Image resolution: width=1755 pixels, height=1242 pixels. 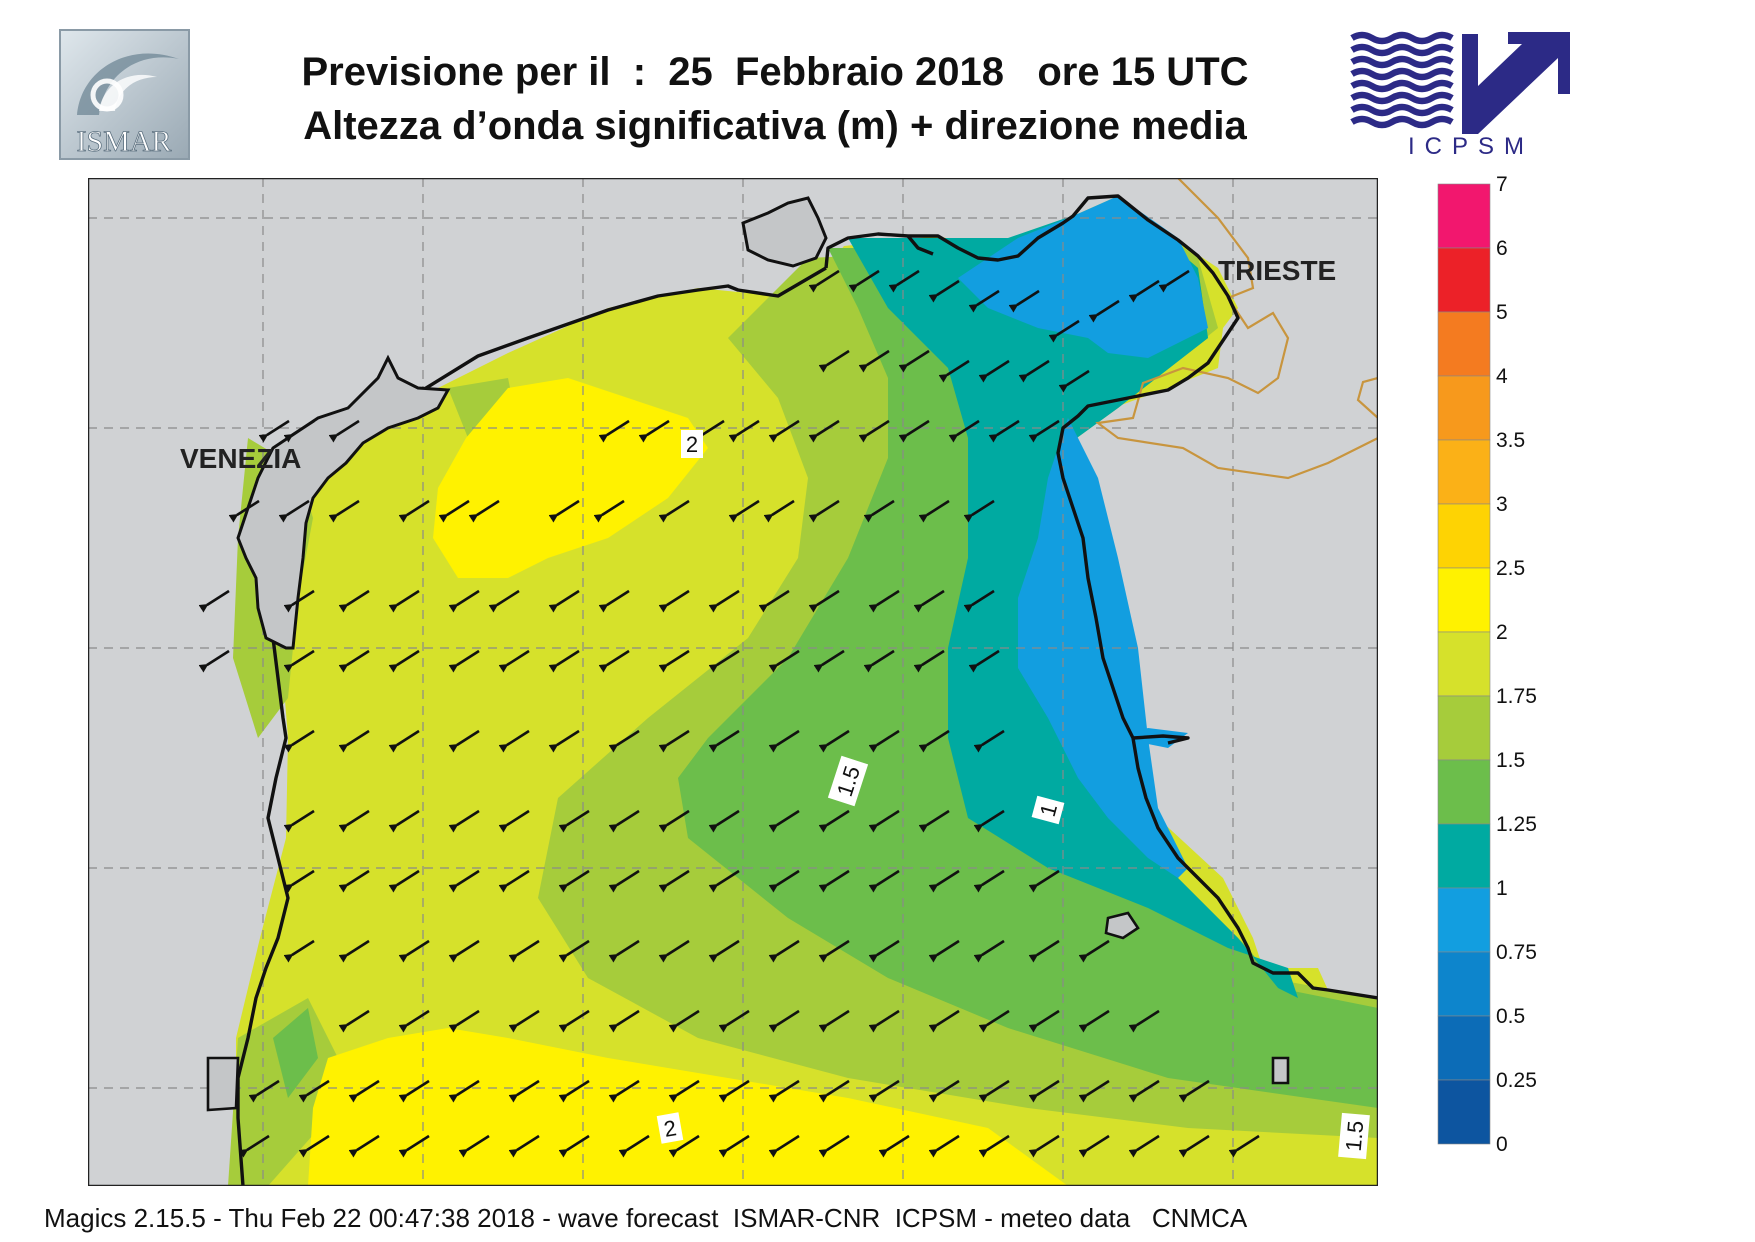 What do you see at coordinates (1510, 568) in the screenshot?
I see `legend-tick-label: 2.5` at bounding box center [1510, 568].